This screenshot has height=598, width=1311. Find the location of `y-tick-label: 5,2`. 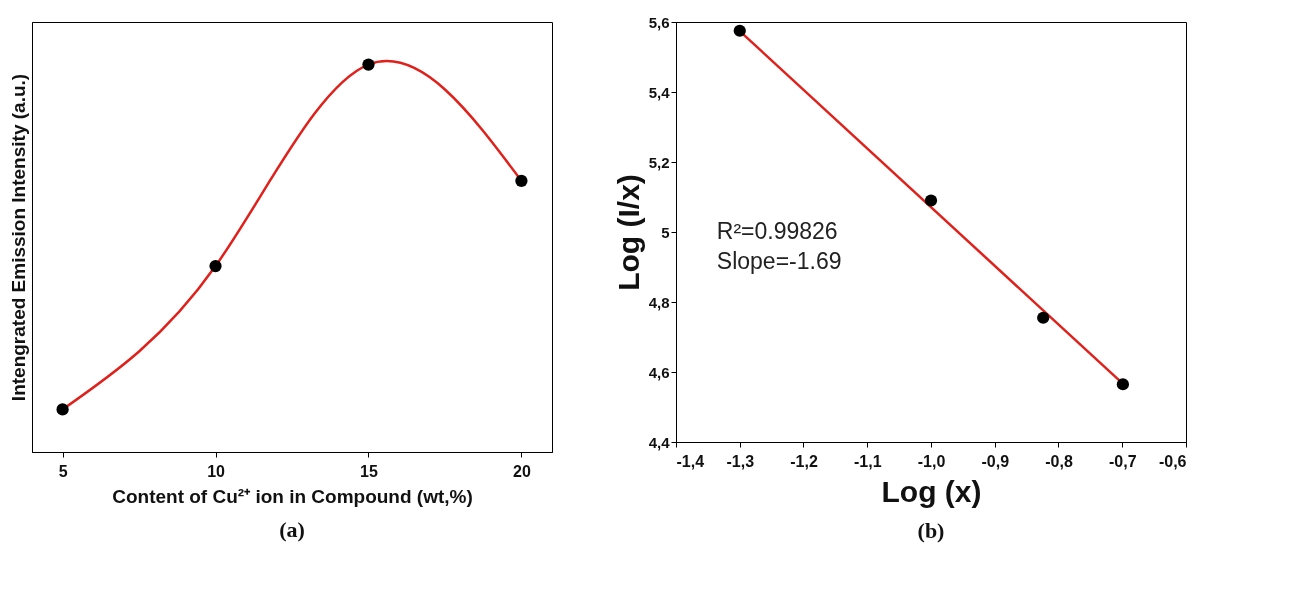

y-tick-label: 5,2 is located at coordinates (659, 162).